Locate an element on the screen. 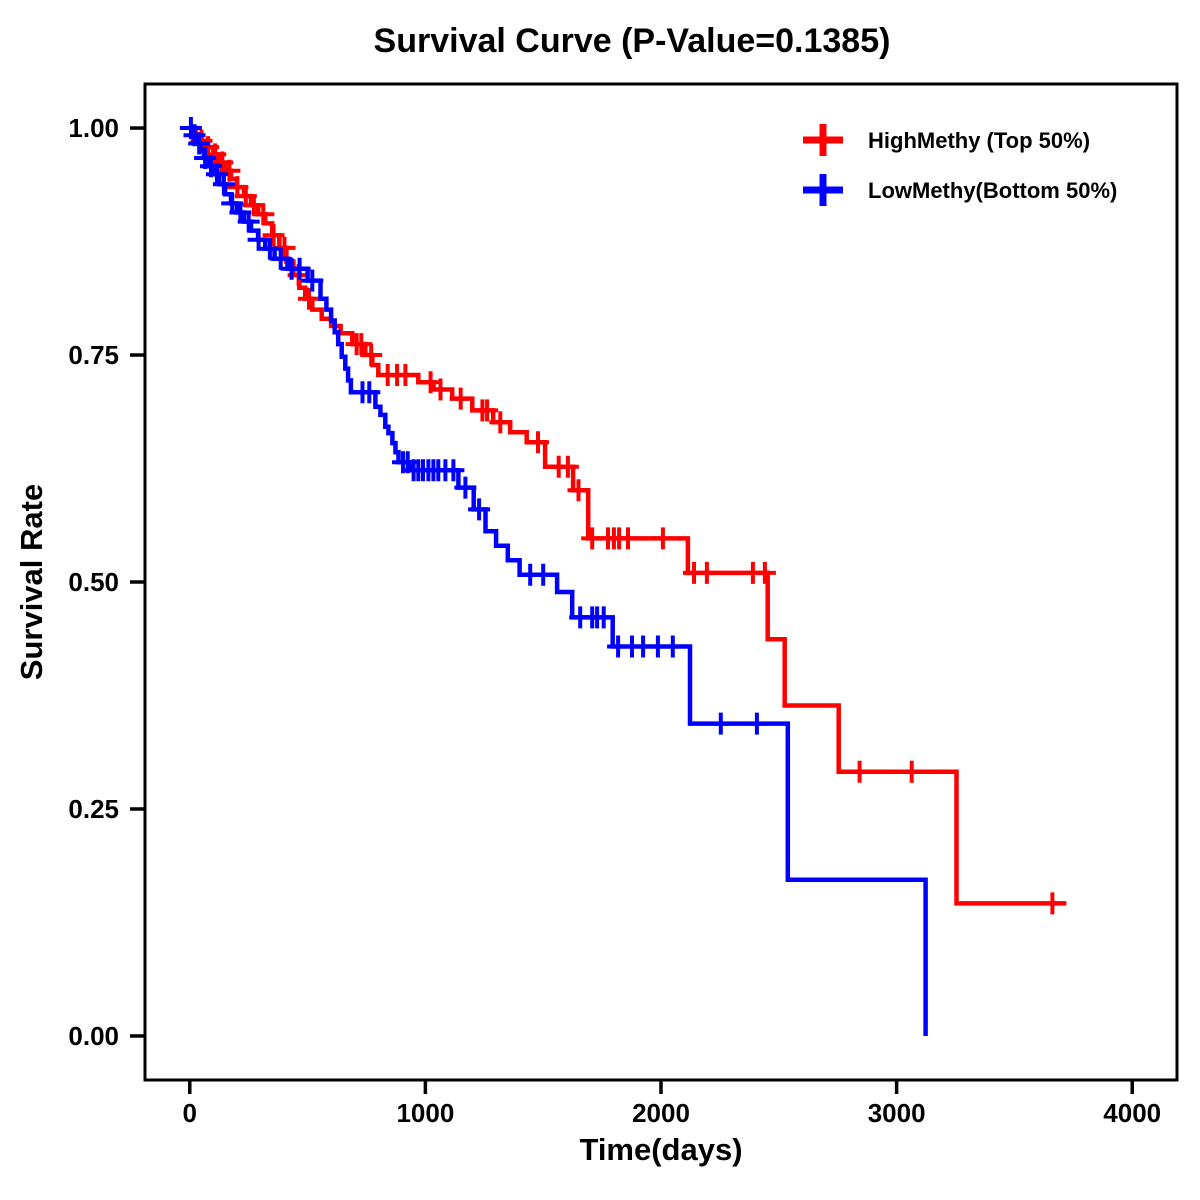 This screenshot has width=1200, height=1200. x-tick-label: 1000 is located at coordinates (425, 1113).